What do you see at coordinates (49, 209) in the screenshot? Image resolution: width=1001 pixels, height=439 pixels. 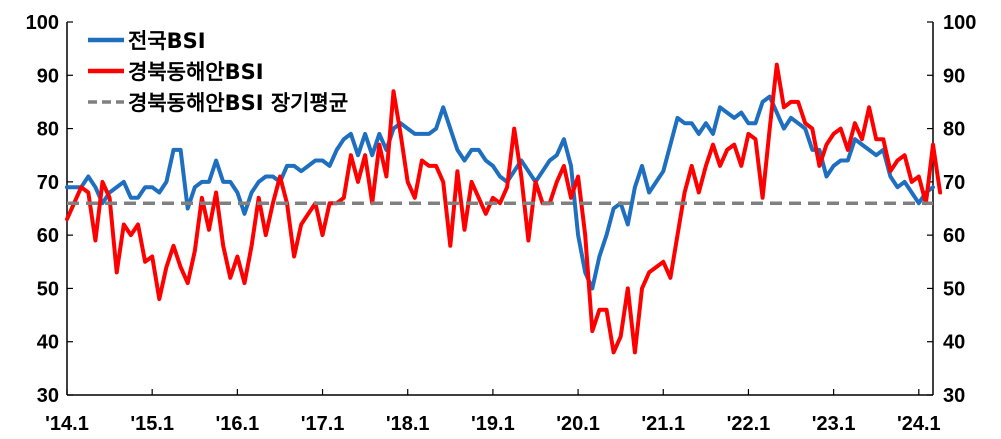 I see `left-y-axis-ticks: 30 40 50 60 70 80 90 100` at bounding box center [49, 209].